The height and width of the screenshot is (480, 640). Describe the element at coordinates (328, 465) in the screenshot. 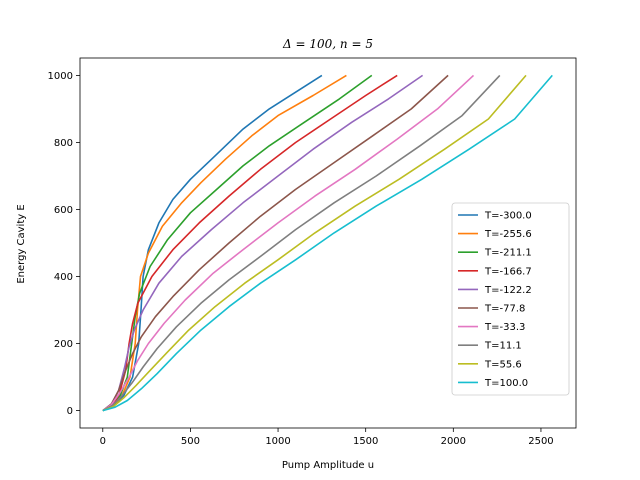

I see `x-axis-label: Pump Amplitude u` at that location.